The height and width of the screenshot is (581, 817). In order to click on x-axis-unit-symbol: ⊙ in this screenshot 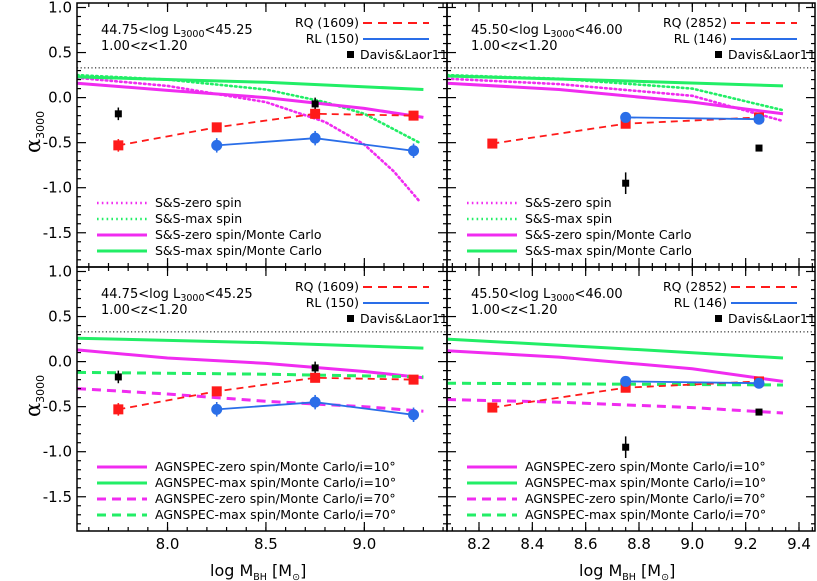, I will do `click(296, 576)`.